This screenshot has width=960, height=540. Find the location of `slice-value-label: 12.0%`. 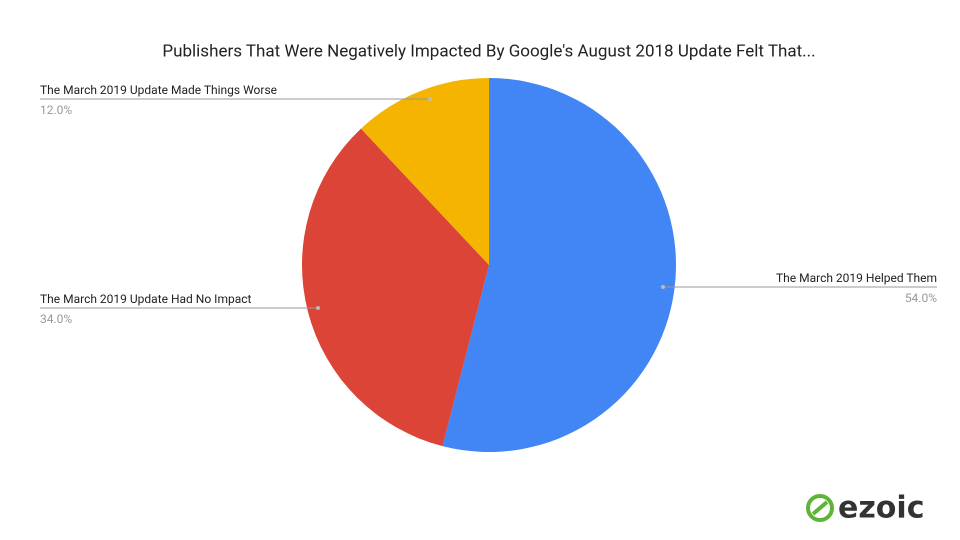

slice-value-label: 12.0% is located at coordinates (56, 110).